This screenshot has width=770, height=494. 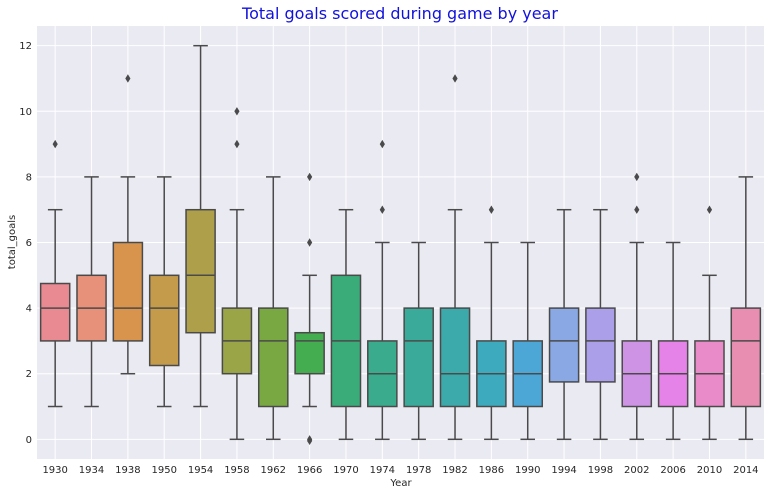 What do you see at coordinates (382, 290) in the screenshot?
I see `box-1974` at bounding box center [382, 290].